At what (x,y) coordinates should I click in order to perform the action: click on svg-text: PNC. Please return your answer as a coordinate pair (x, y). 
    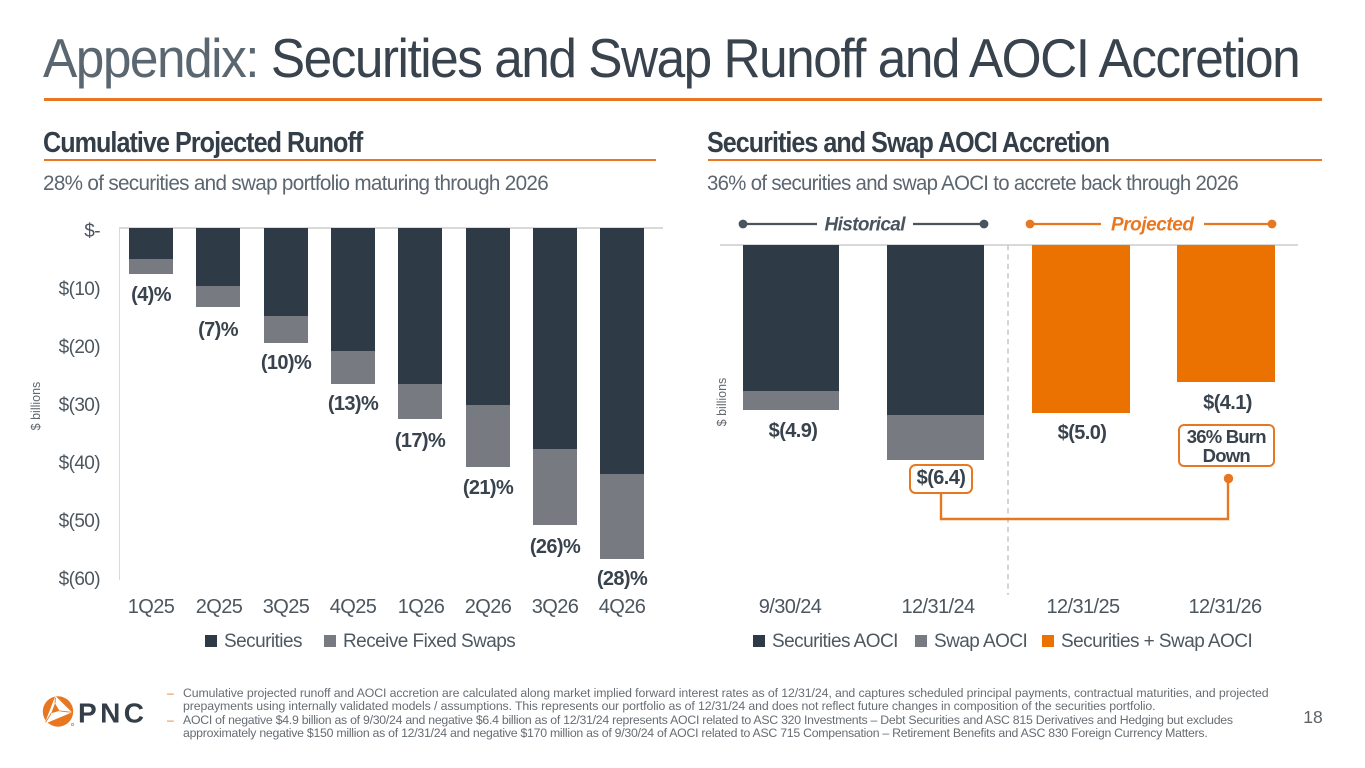
    Looking at the image, I should click on (111, 713).